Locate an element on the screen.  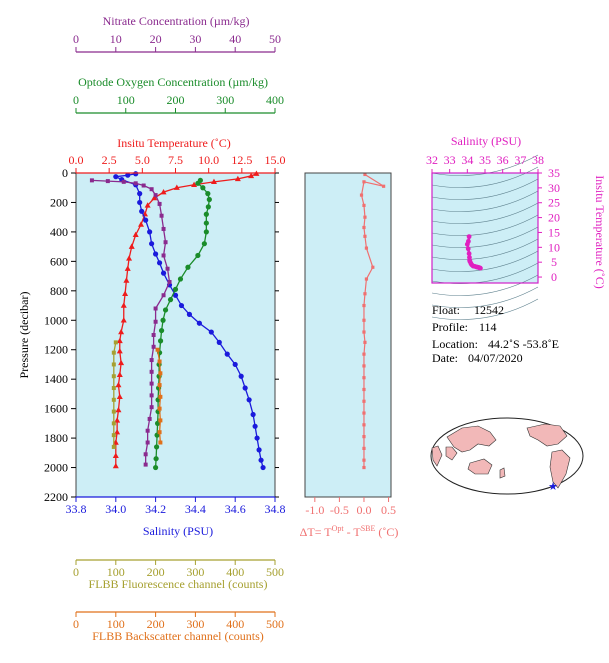
profile-label: Profile: is located at coordinates (450, 327).